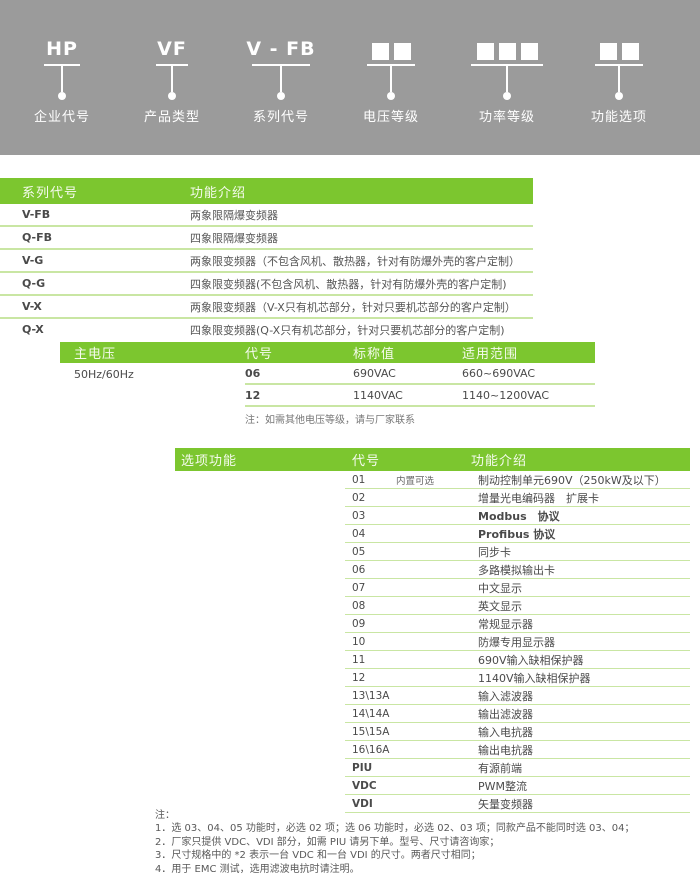 This screenshot has width=700, height=892. What do you see at coordinates (490, 354) in the screenshot?
I see `col-header: 适用范围` at bounding box center [490, 354].